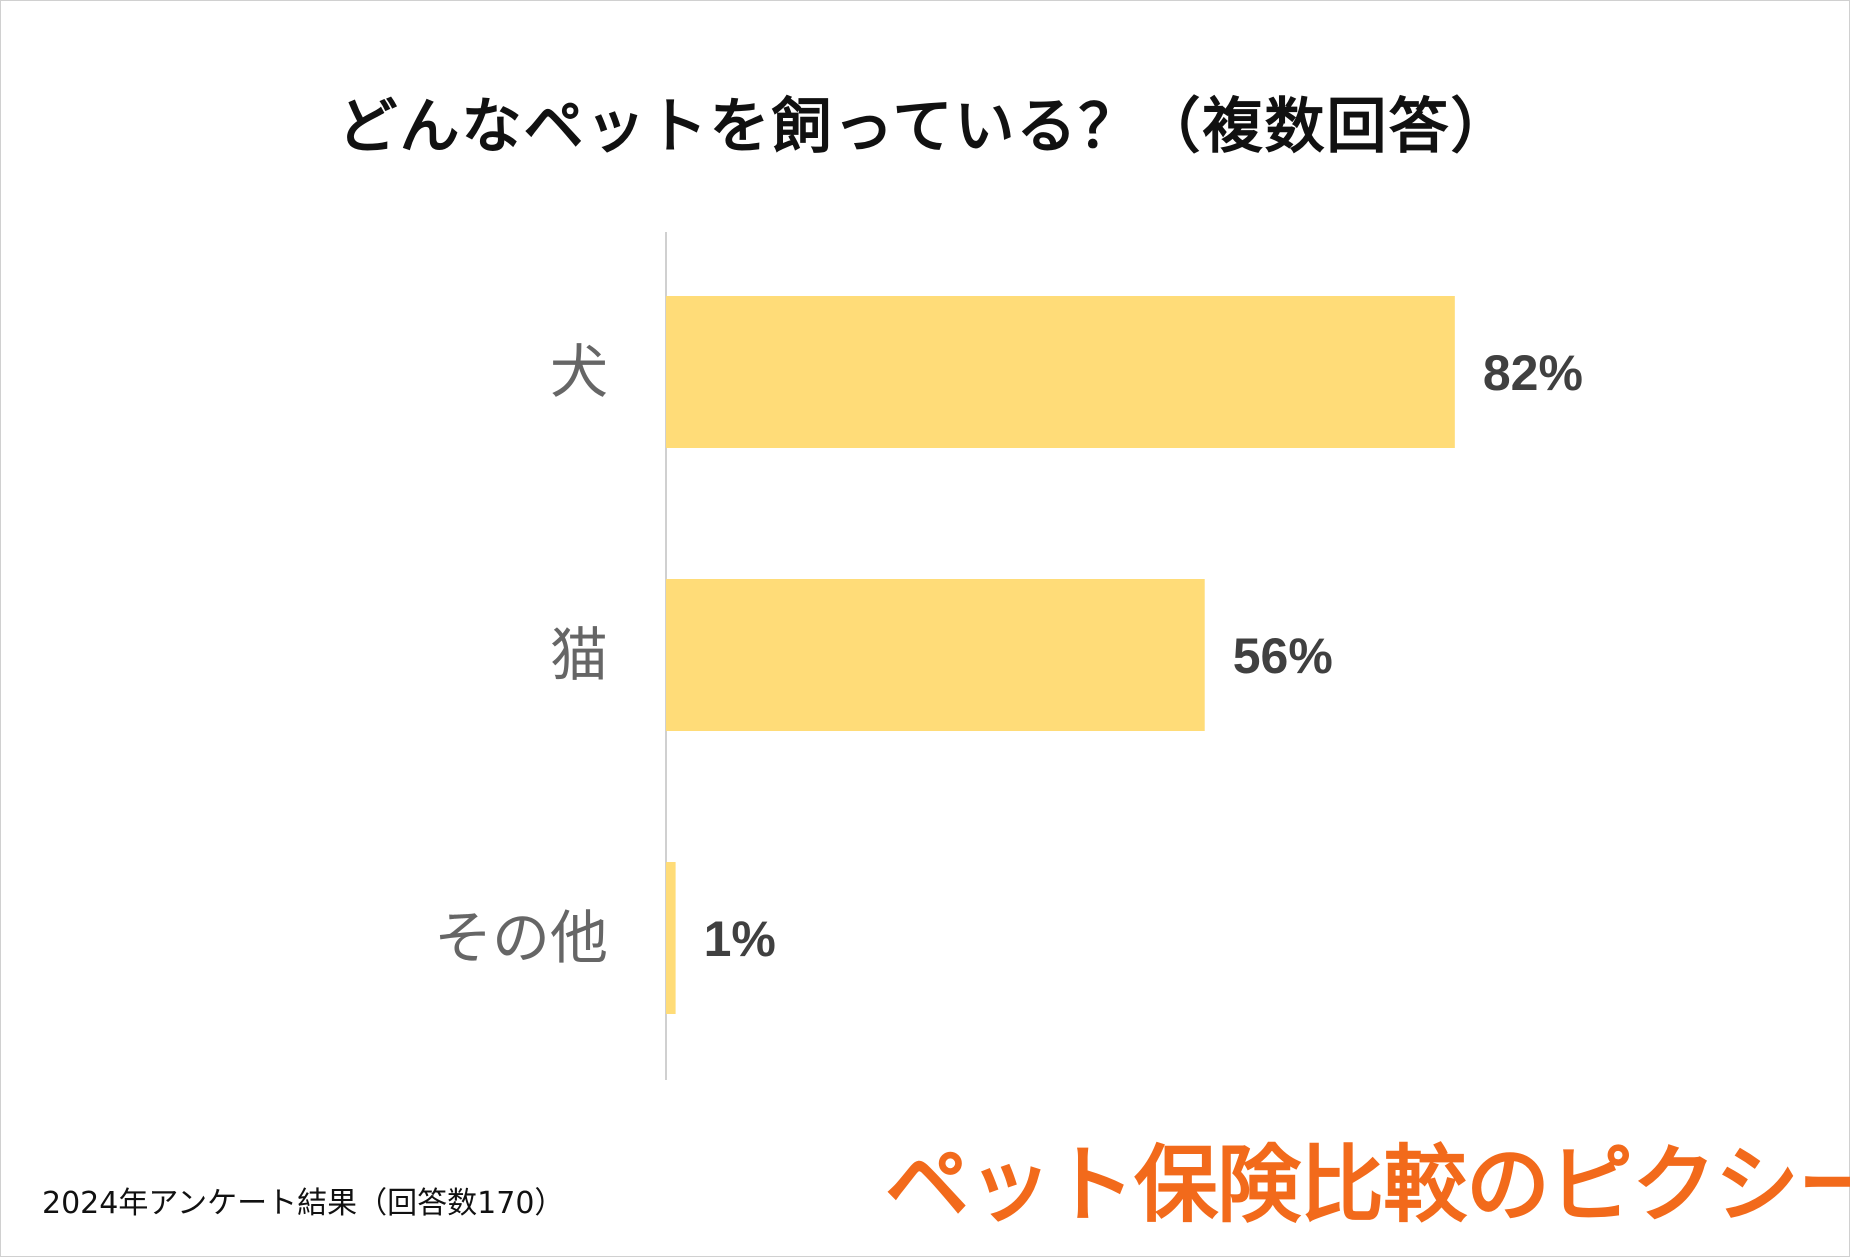 The image size is (1850, 1257). I want to click on value-label-1: 56%, so click(1283, 656).